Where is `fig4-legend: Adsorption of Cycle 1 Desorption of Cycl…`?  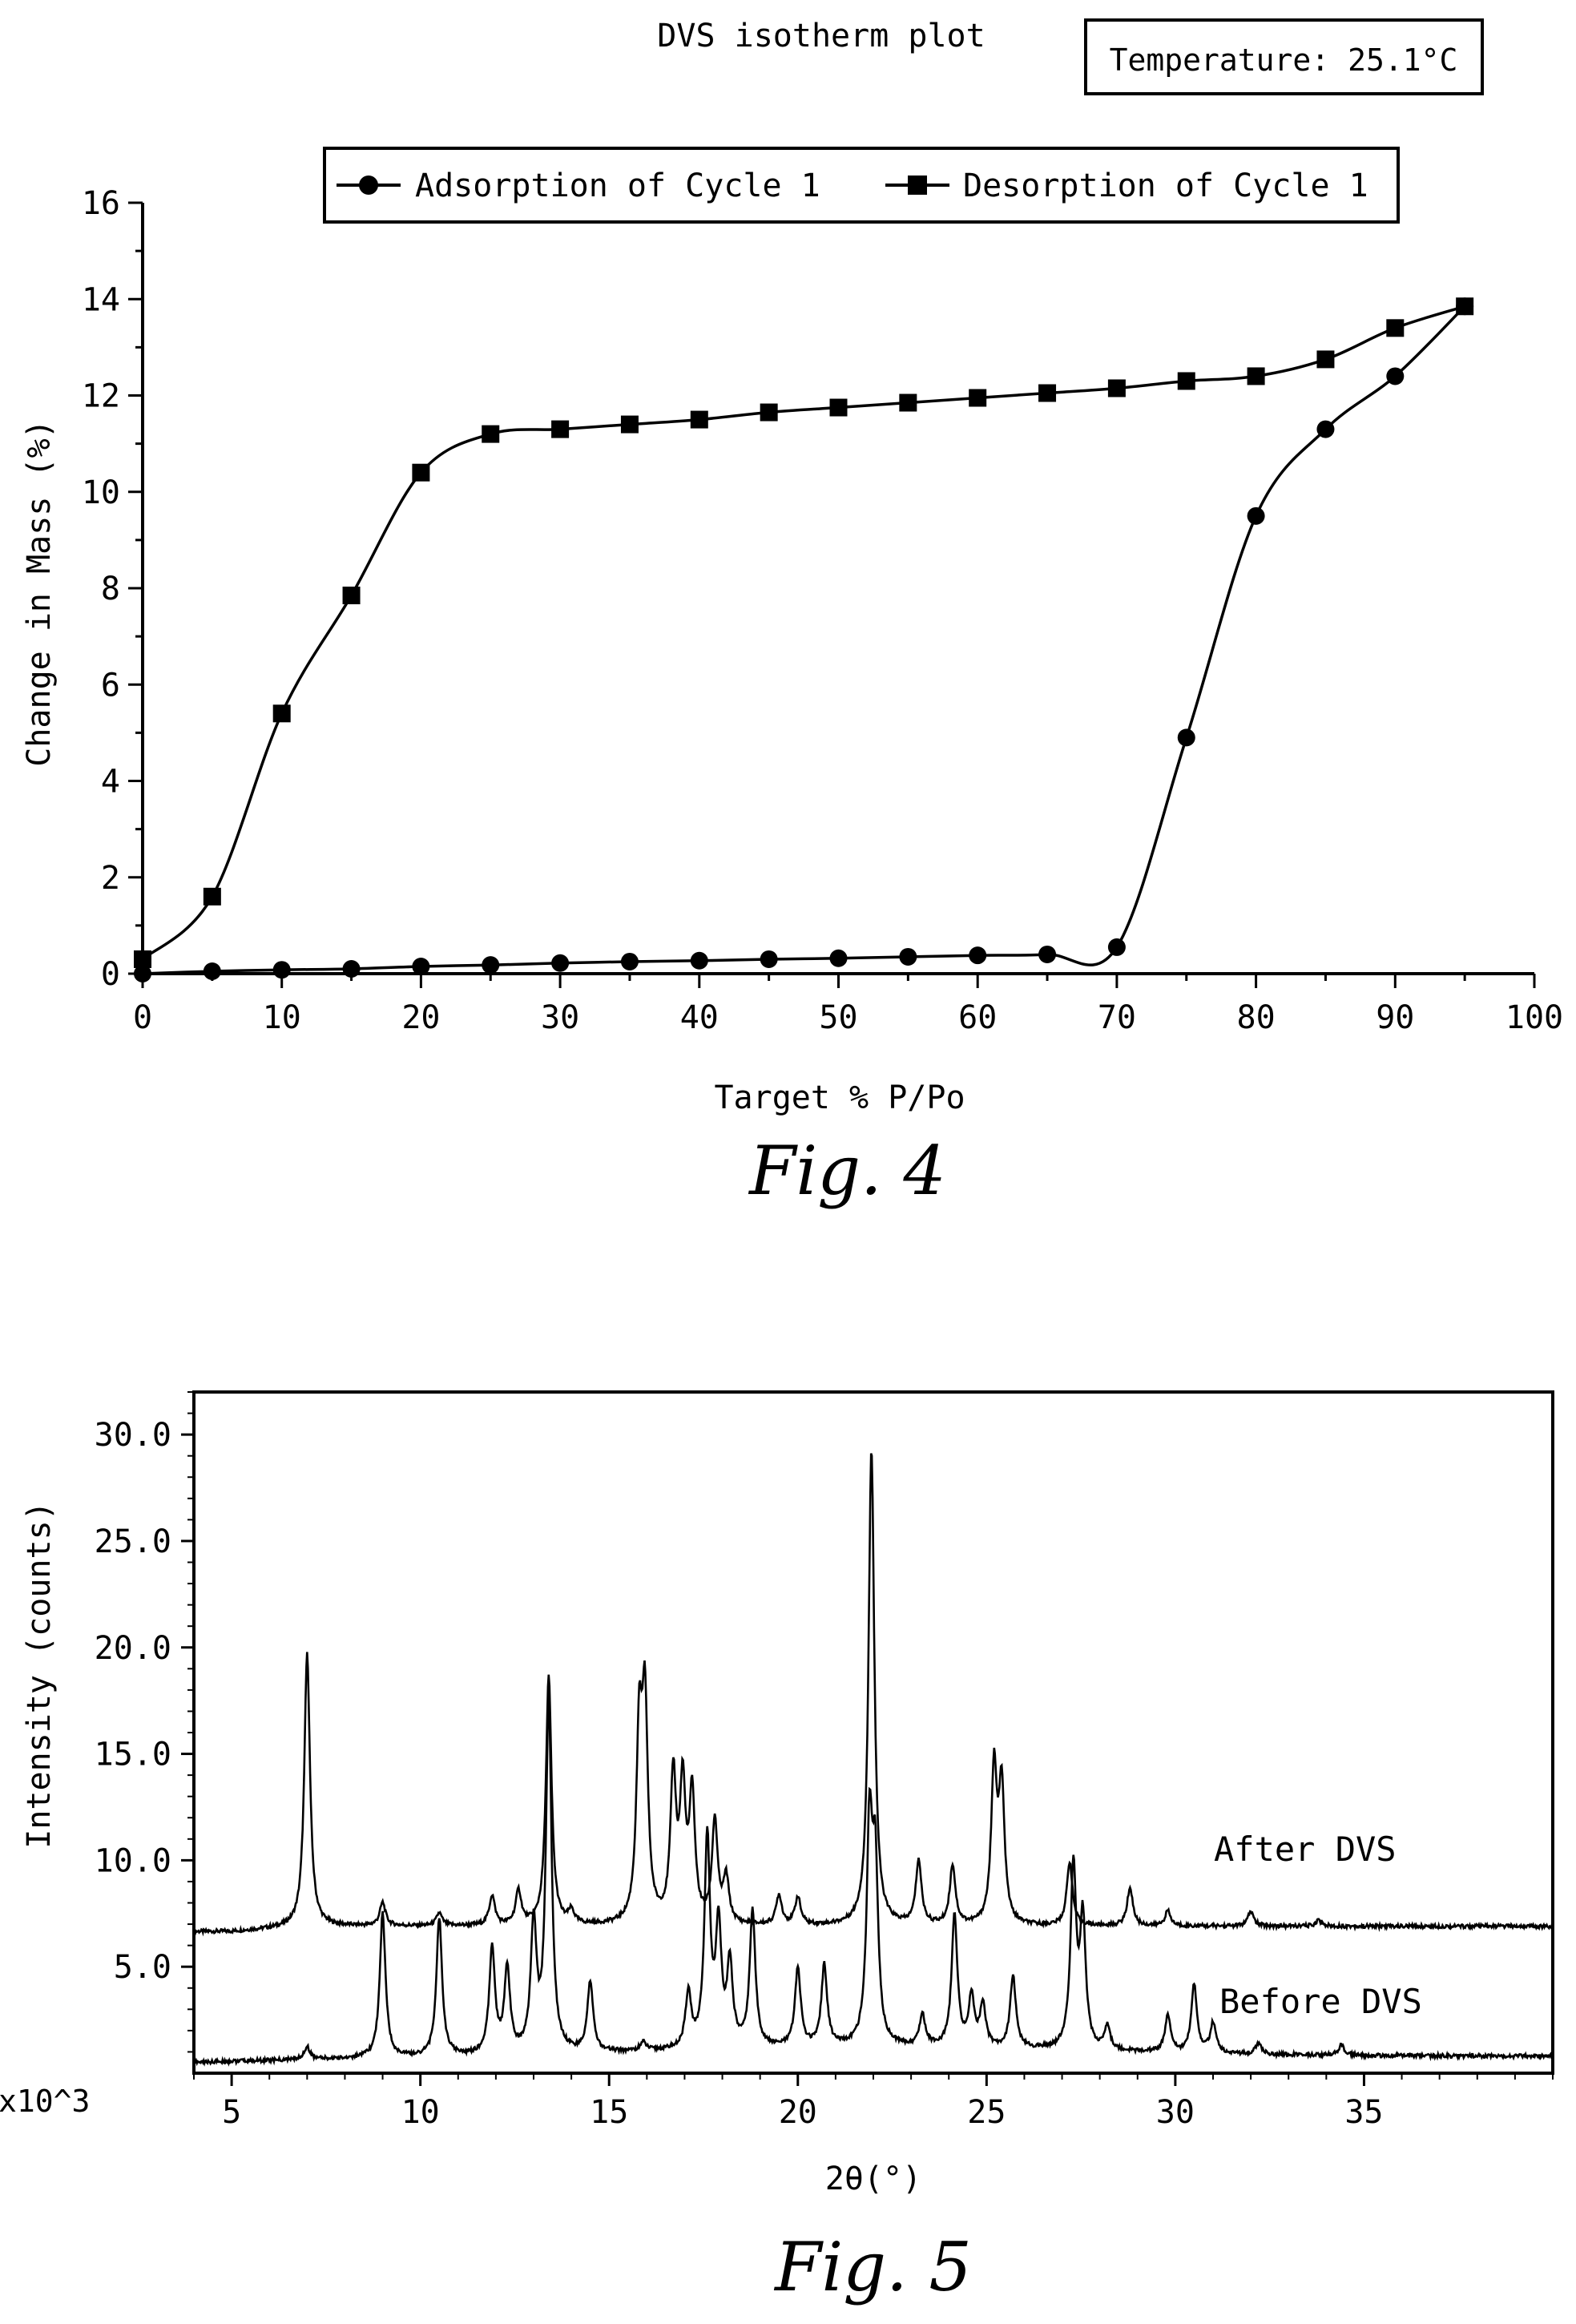 fig4-legend: Adsorption of Cycle 1 Desorption of Cycl… is located at coordinates (861, 185).